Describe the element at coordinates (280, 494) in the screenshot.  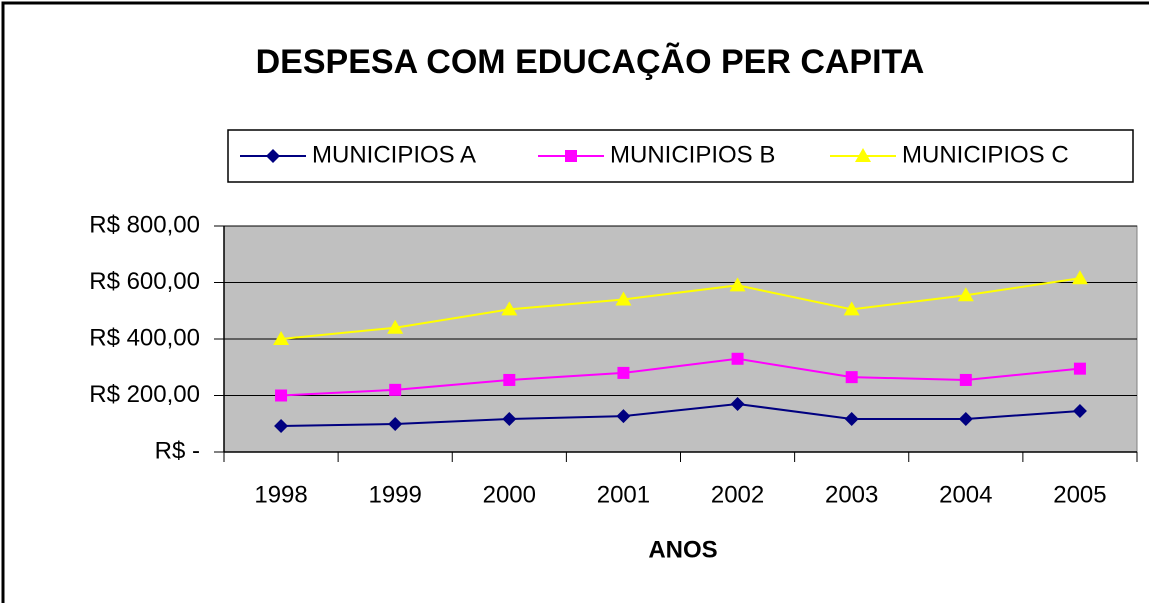
I see `x-tick-label: 1998` at that location.